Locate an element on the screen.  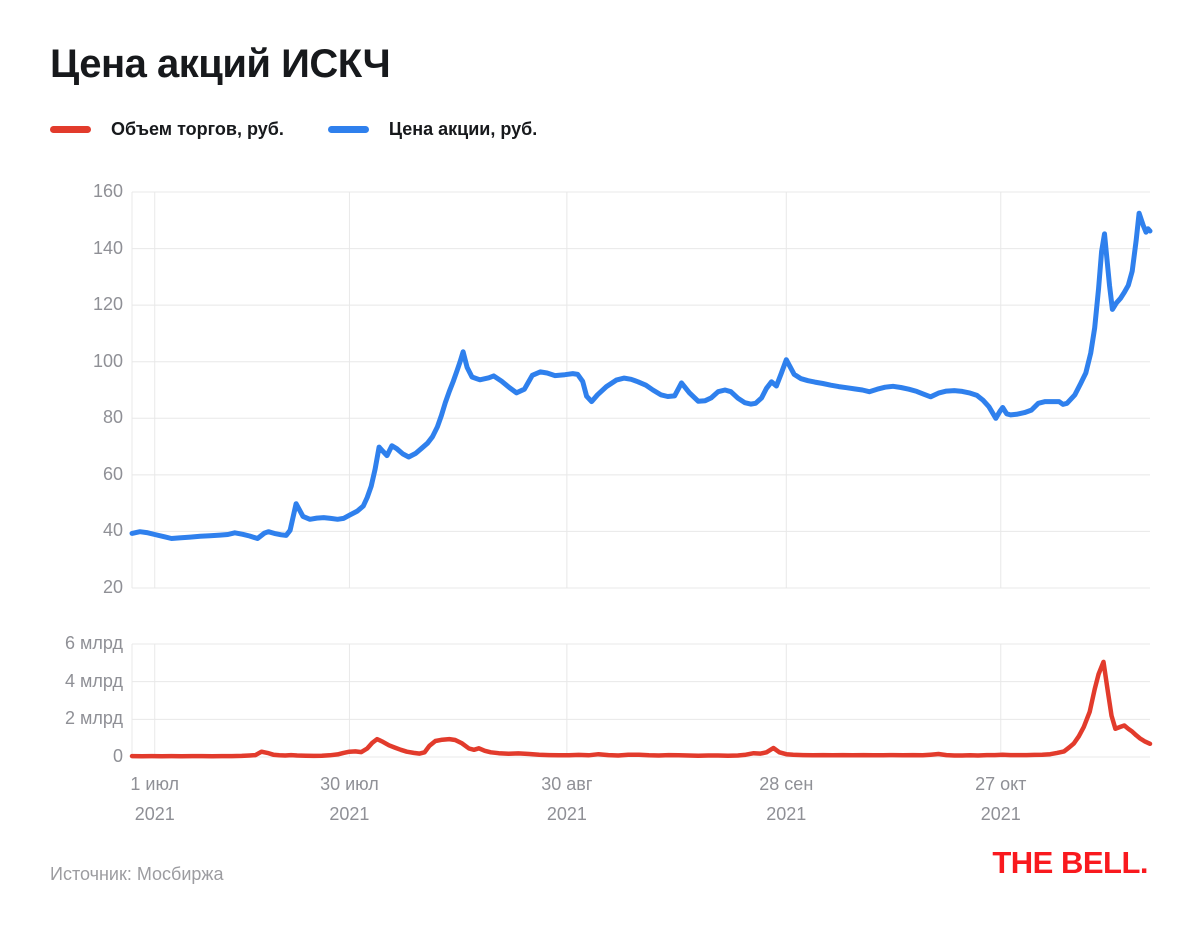
y-tick-label: 80 is located at coordinates (112, 417).